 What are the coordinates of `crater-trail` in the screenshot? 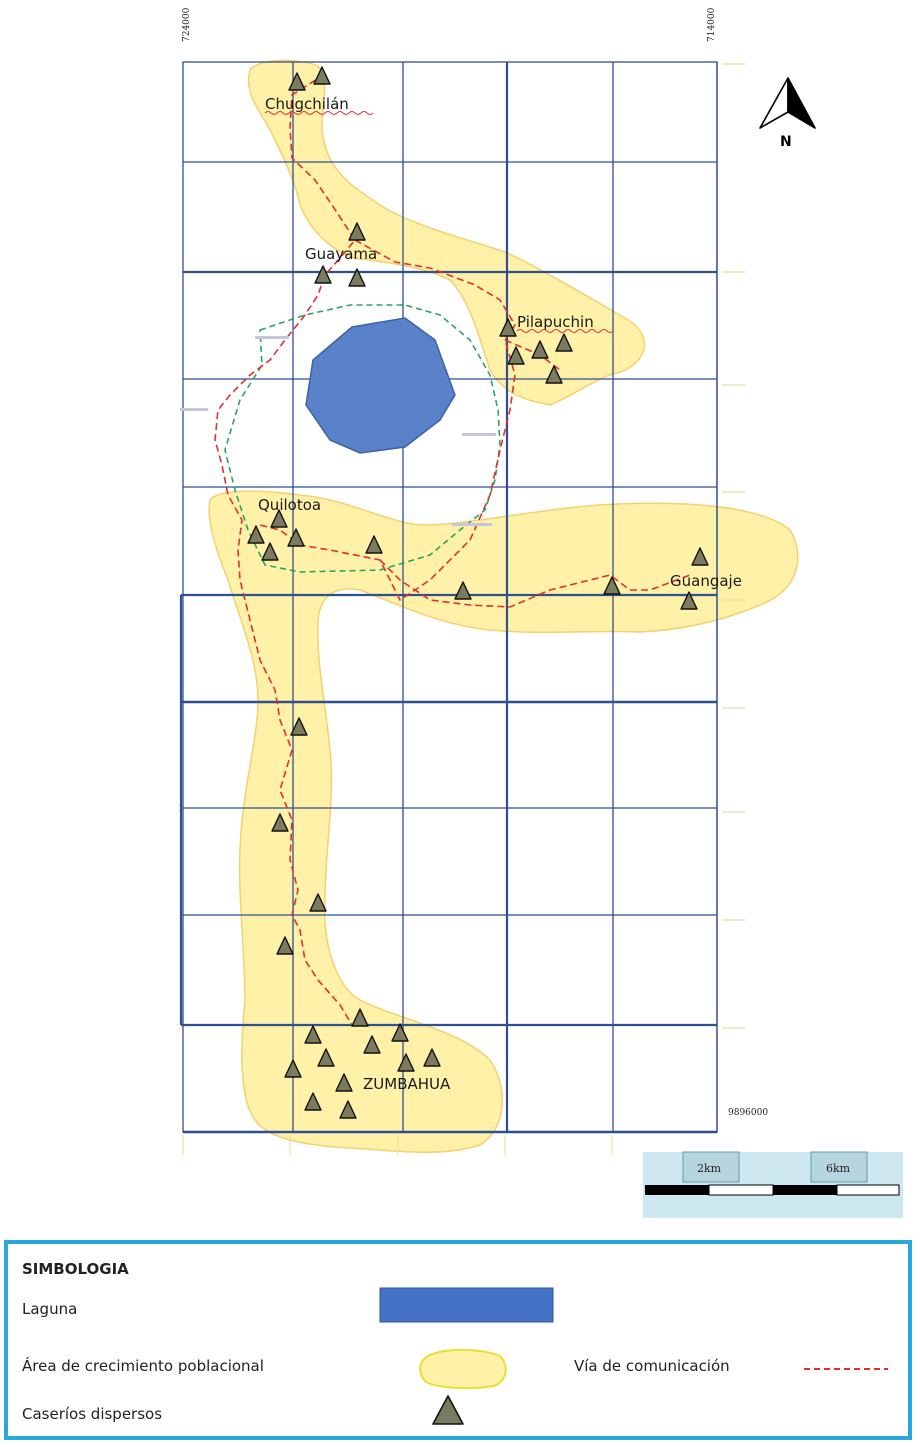 It's located at (362, 438).